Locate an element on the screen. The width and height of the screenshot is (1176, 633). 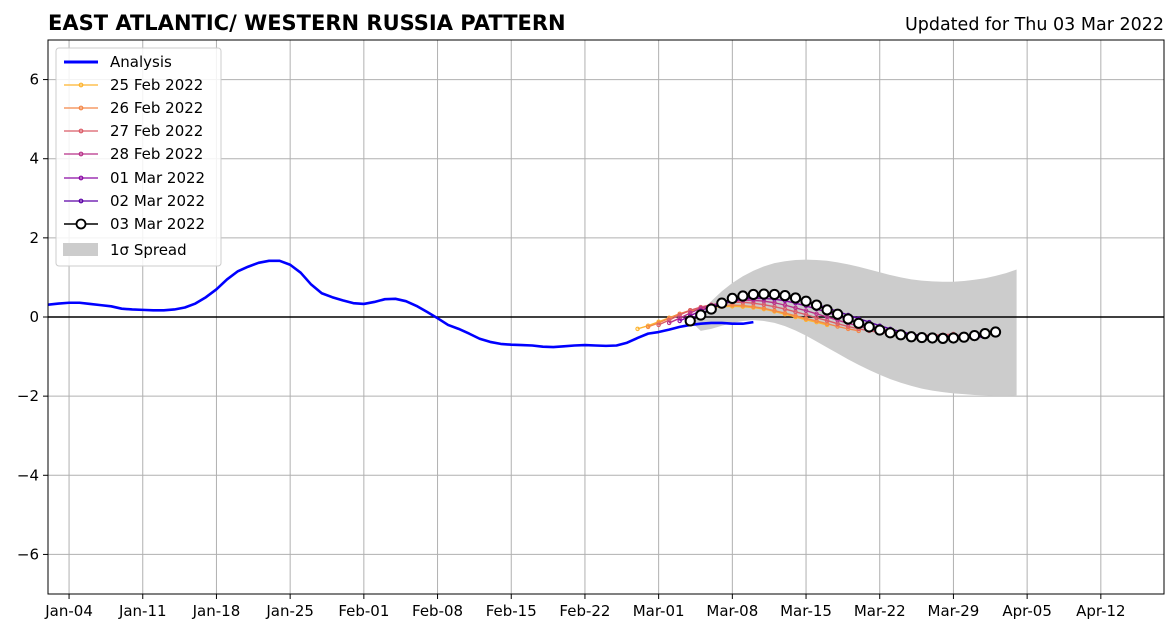
y-tick-label: 2 is located at coordinates (34, 238).